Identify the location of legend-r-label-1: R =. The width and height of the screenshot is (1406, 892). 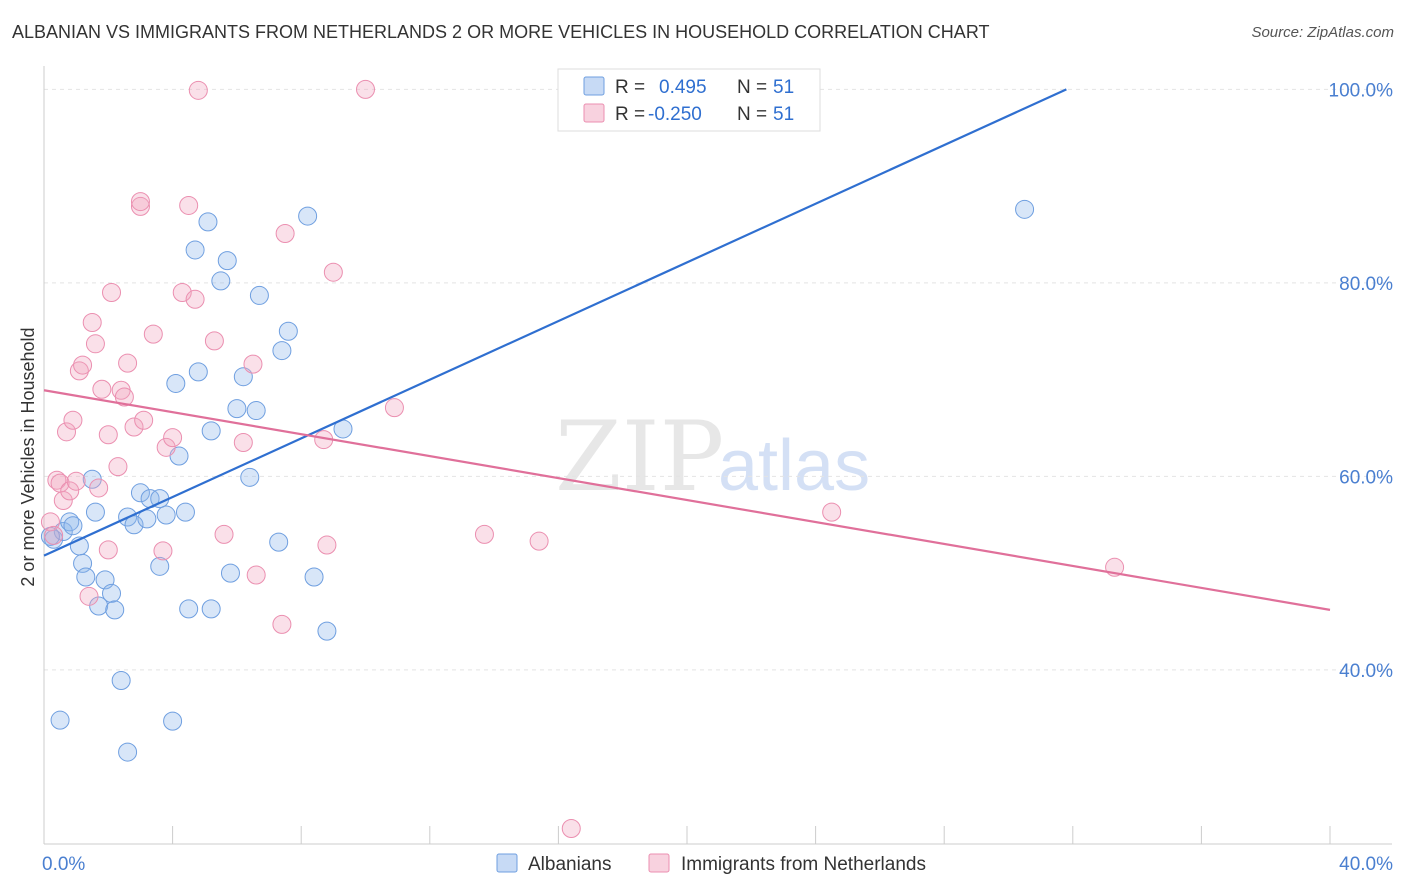
(630, 87).